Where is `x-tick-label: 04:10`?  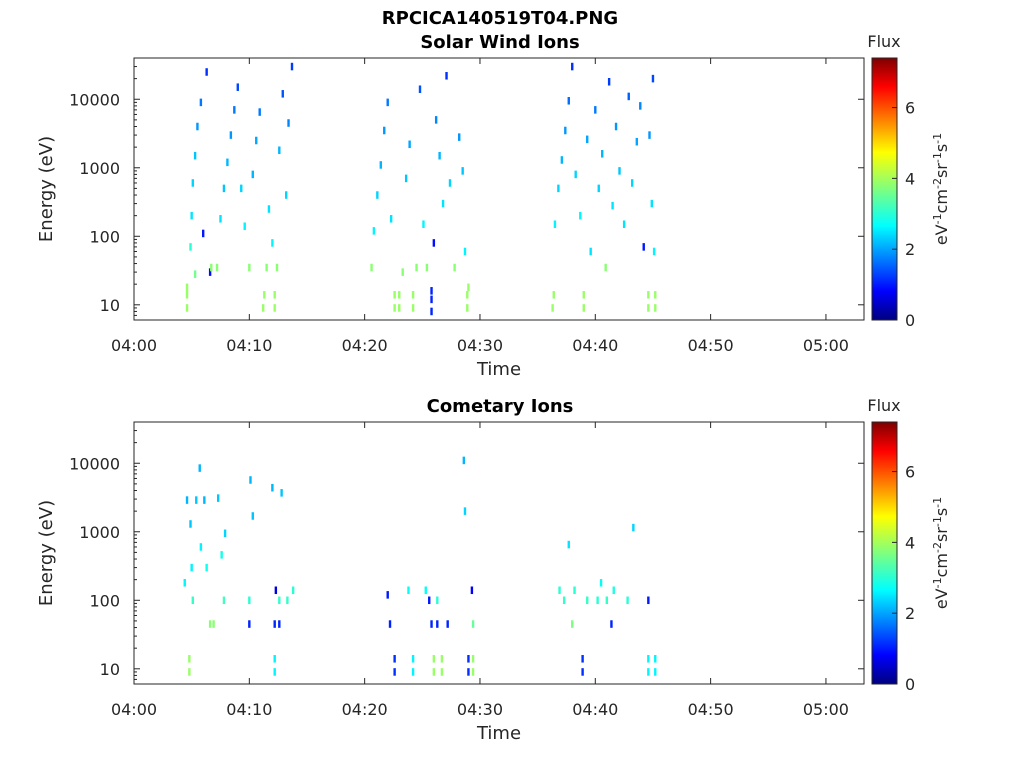
x-tick-label: 04:10 is located at coordinates (249, 345).